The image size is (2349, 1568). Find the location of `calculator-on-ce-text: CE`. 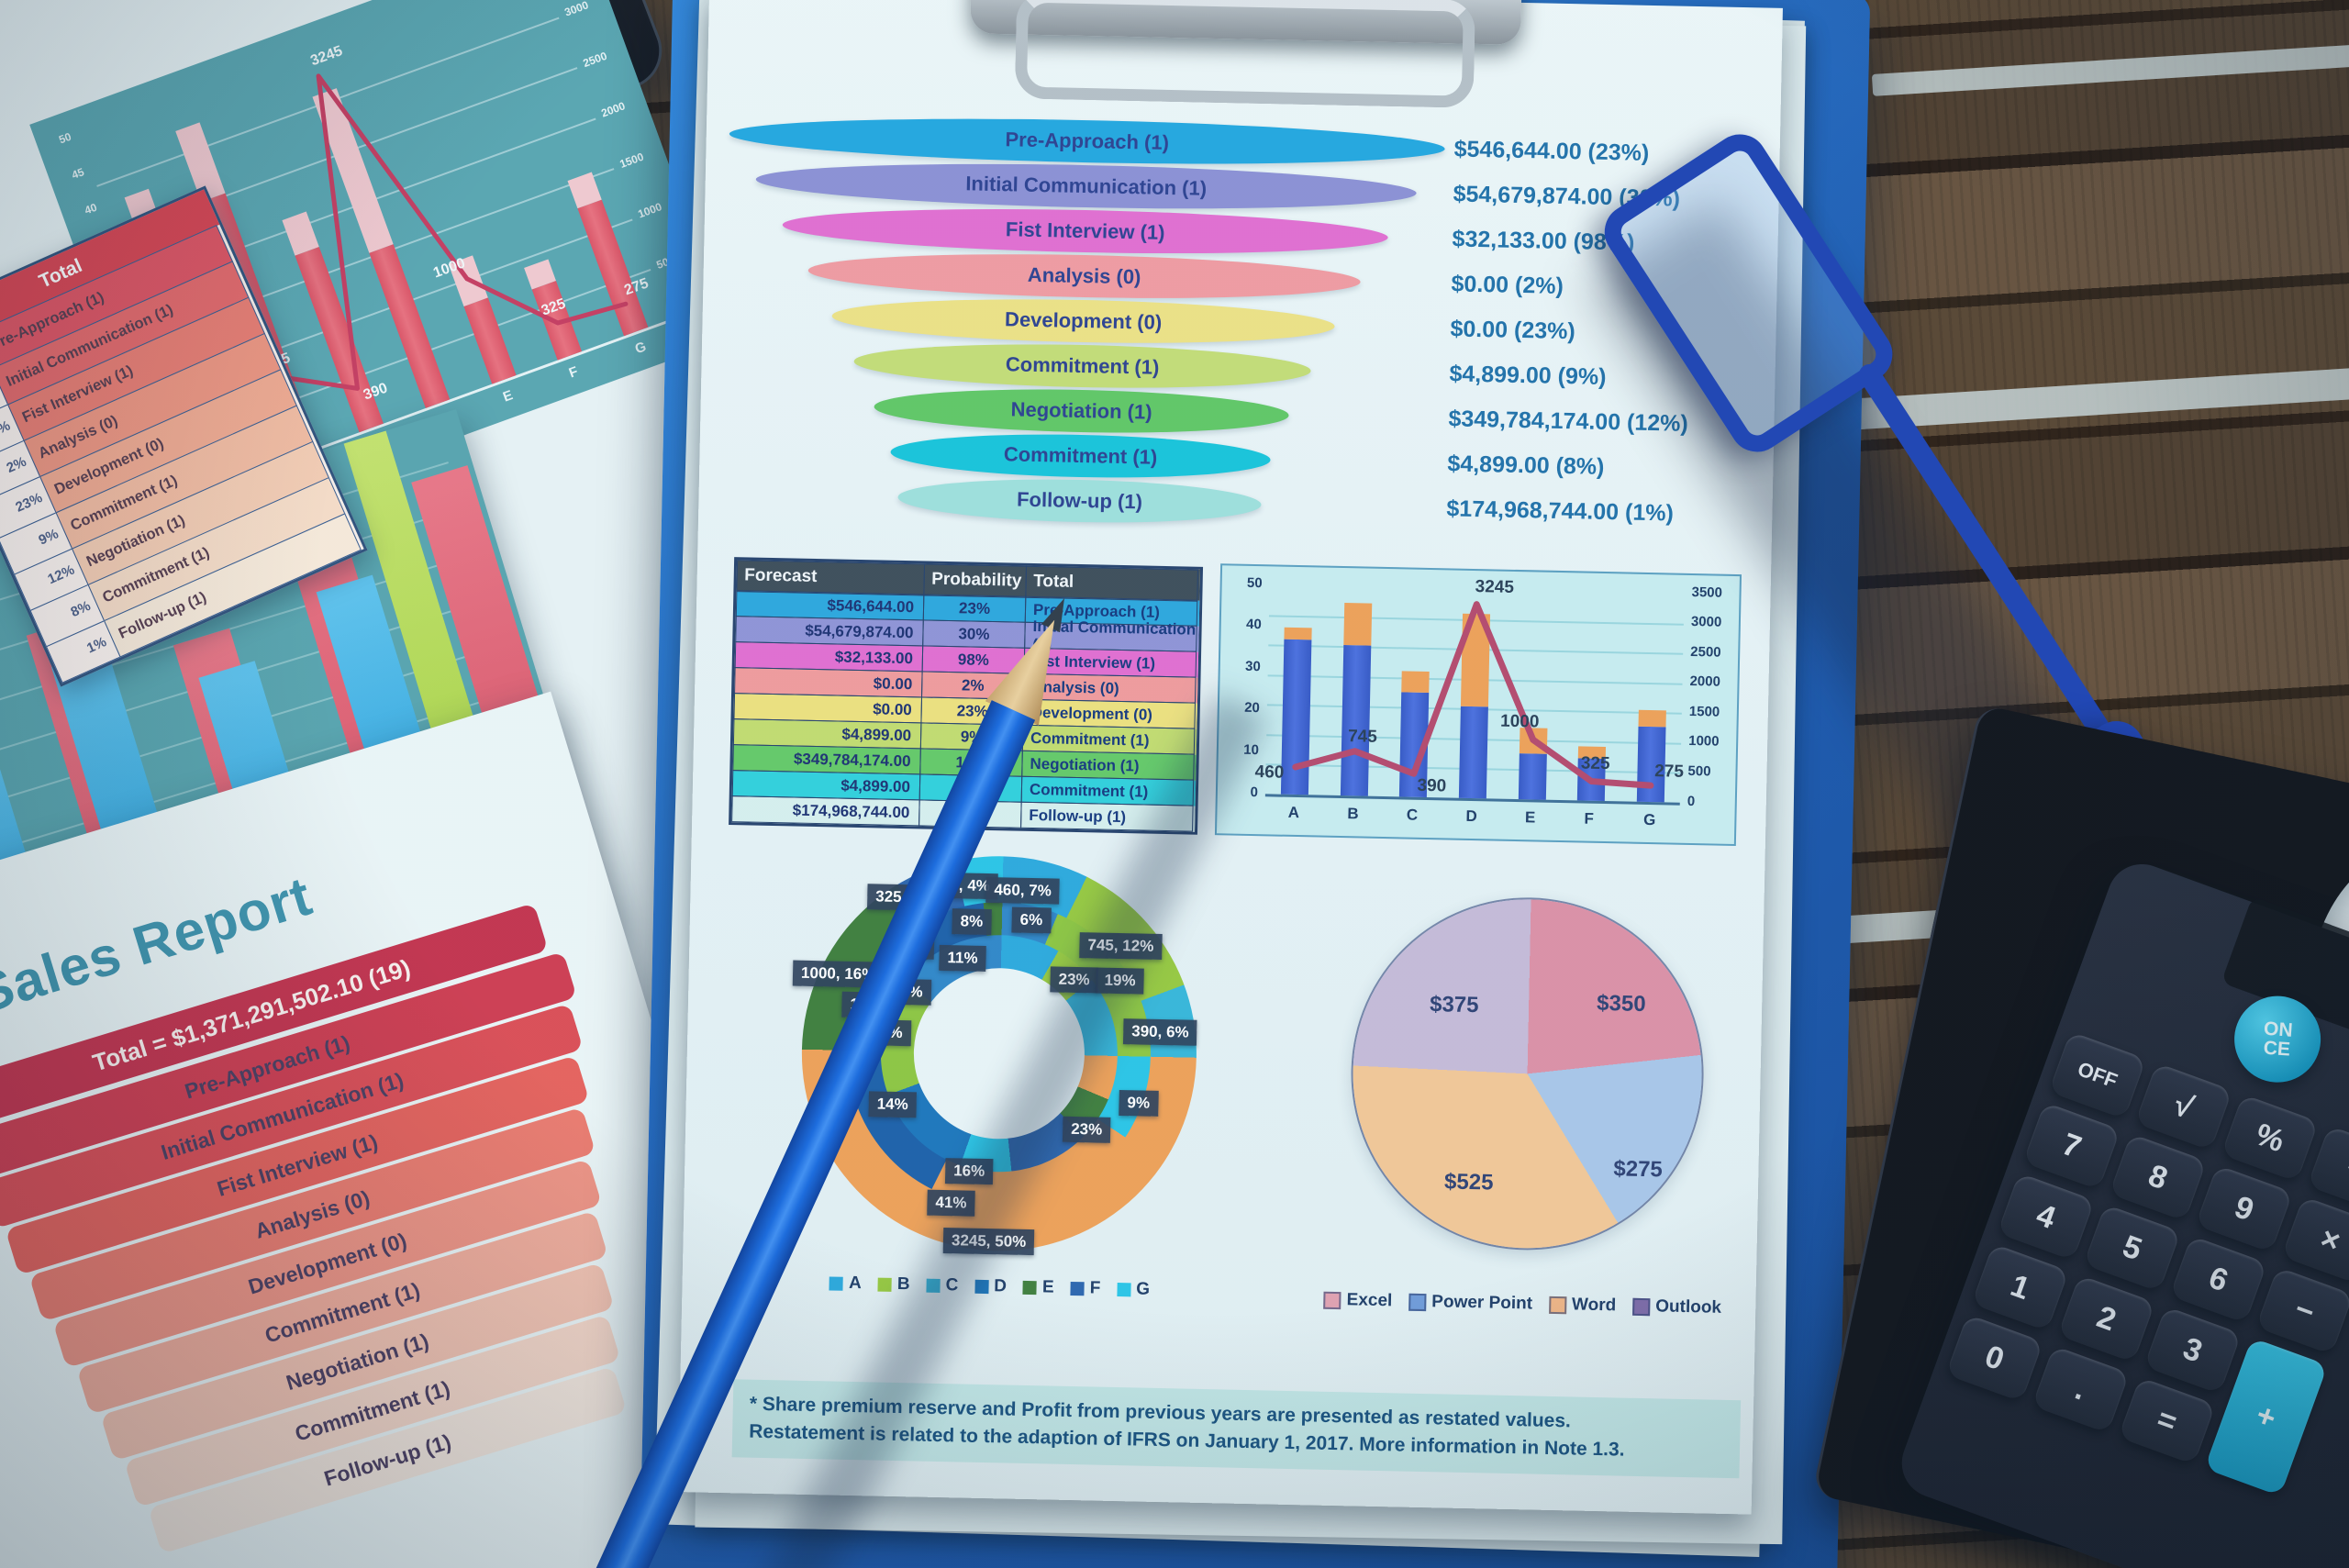

calculator-on-ce-text: CE is located at coordinates (2277, 1049).